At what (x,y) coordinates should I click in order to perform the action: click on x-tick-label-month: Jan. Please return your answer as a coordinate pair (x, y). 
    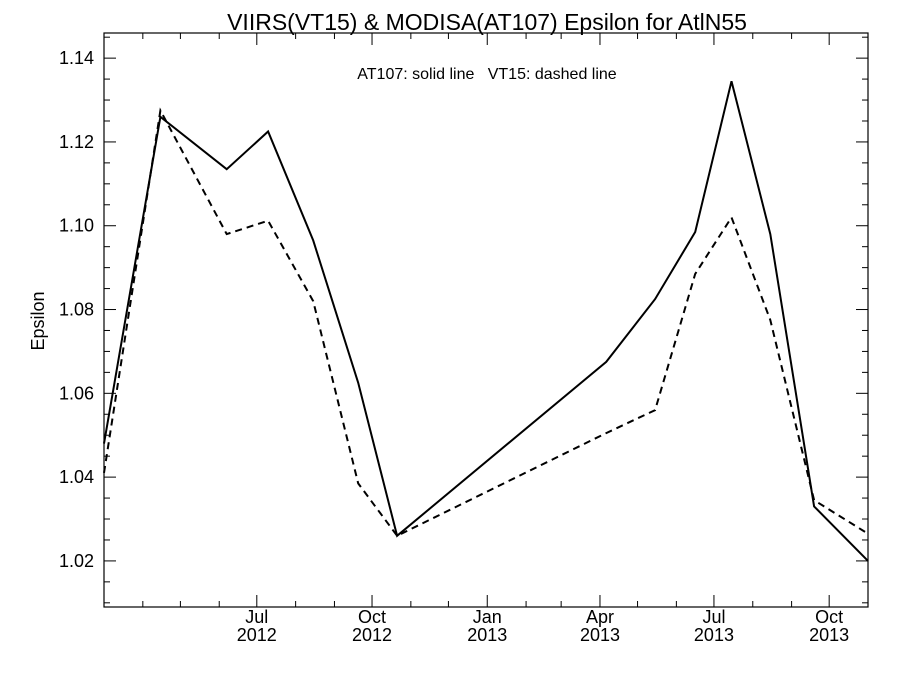
    Looking at the image, I should click on (487, 617).